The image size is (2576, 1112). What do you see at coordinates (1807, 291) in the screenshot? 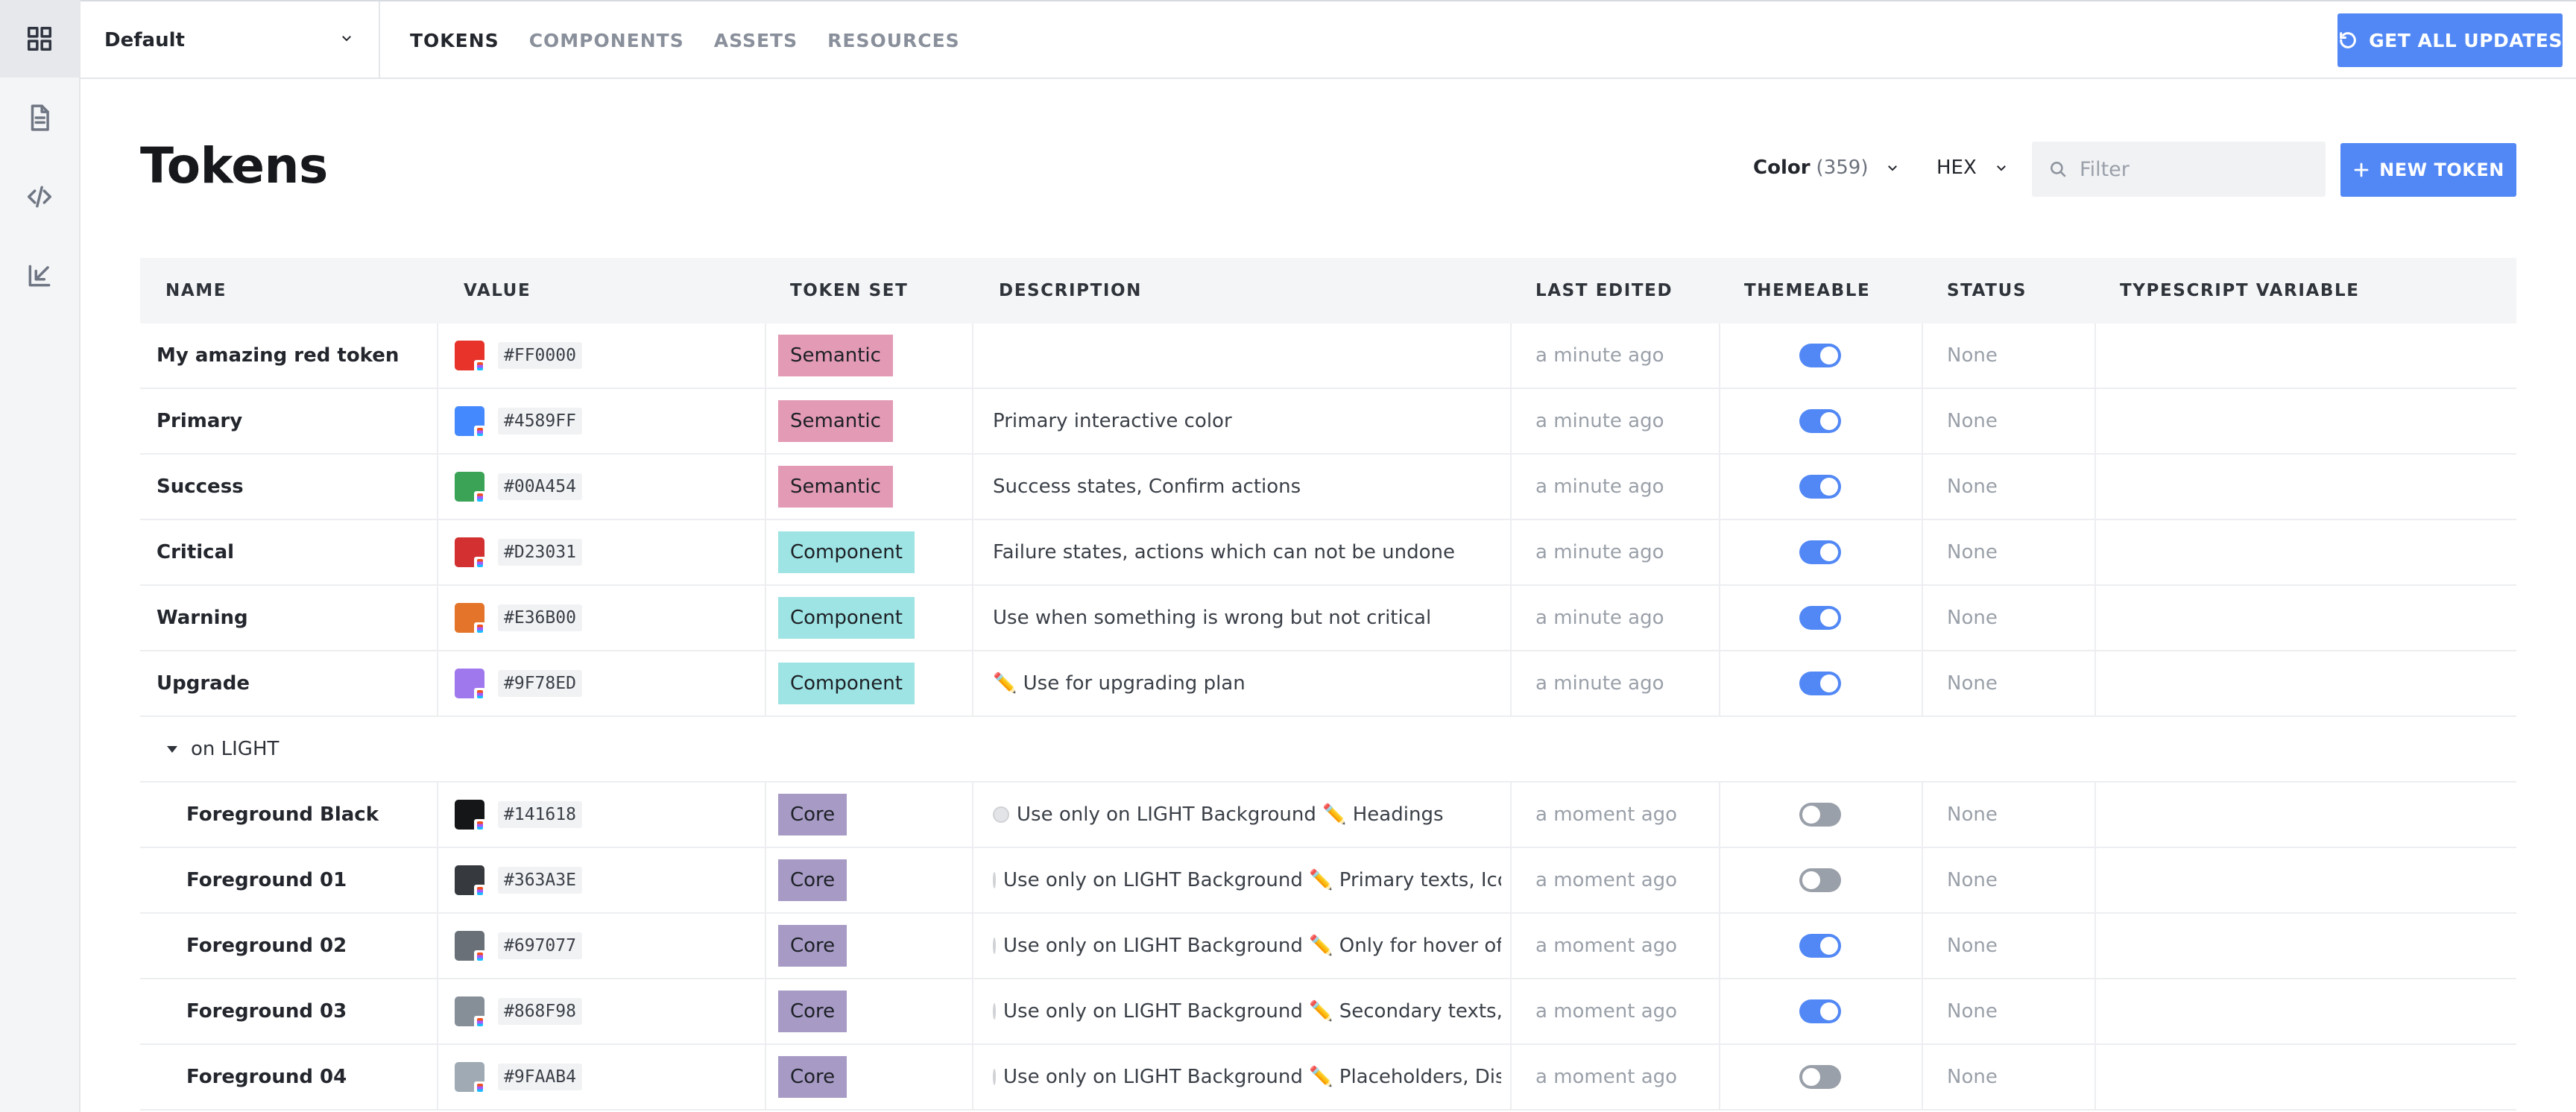
I see `column-header-themeable: THEMEABLE` at bounding box center [1807, 291].